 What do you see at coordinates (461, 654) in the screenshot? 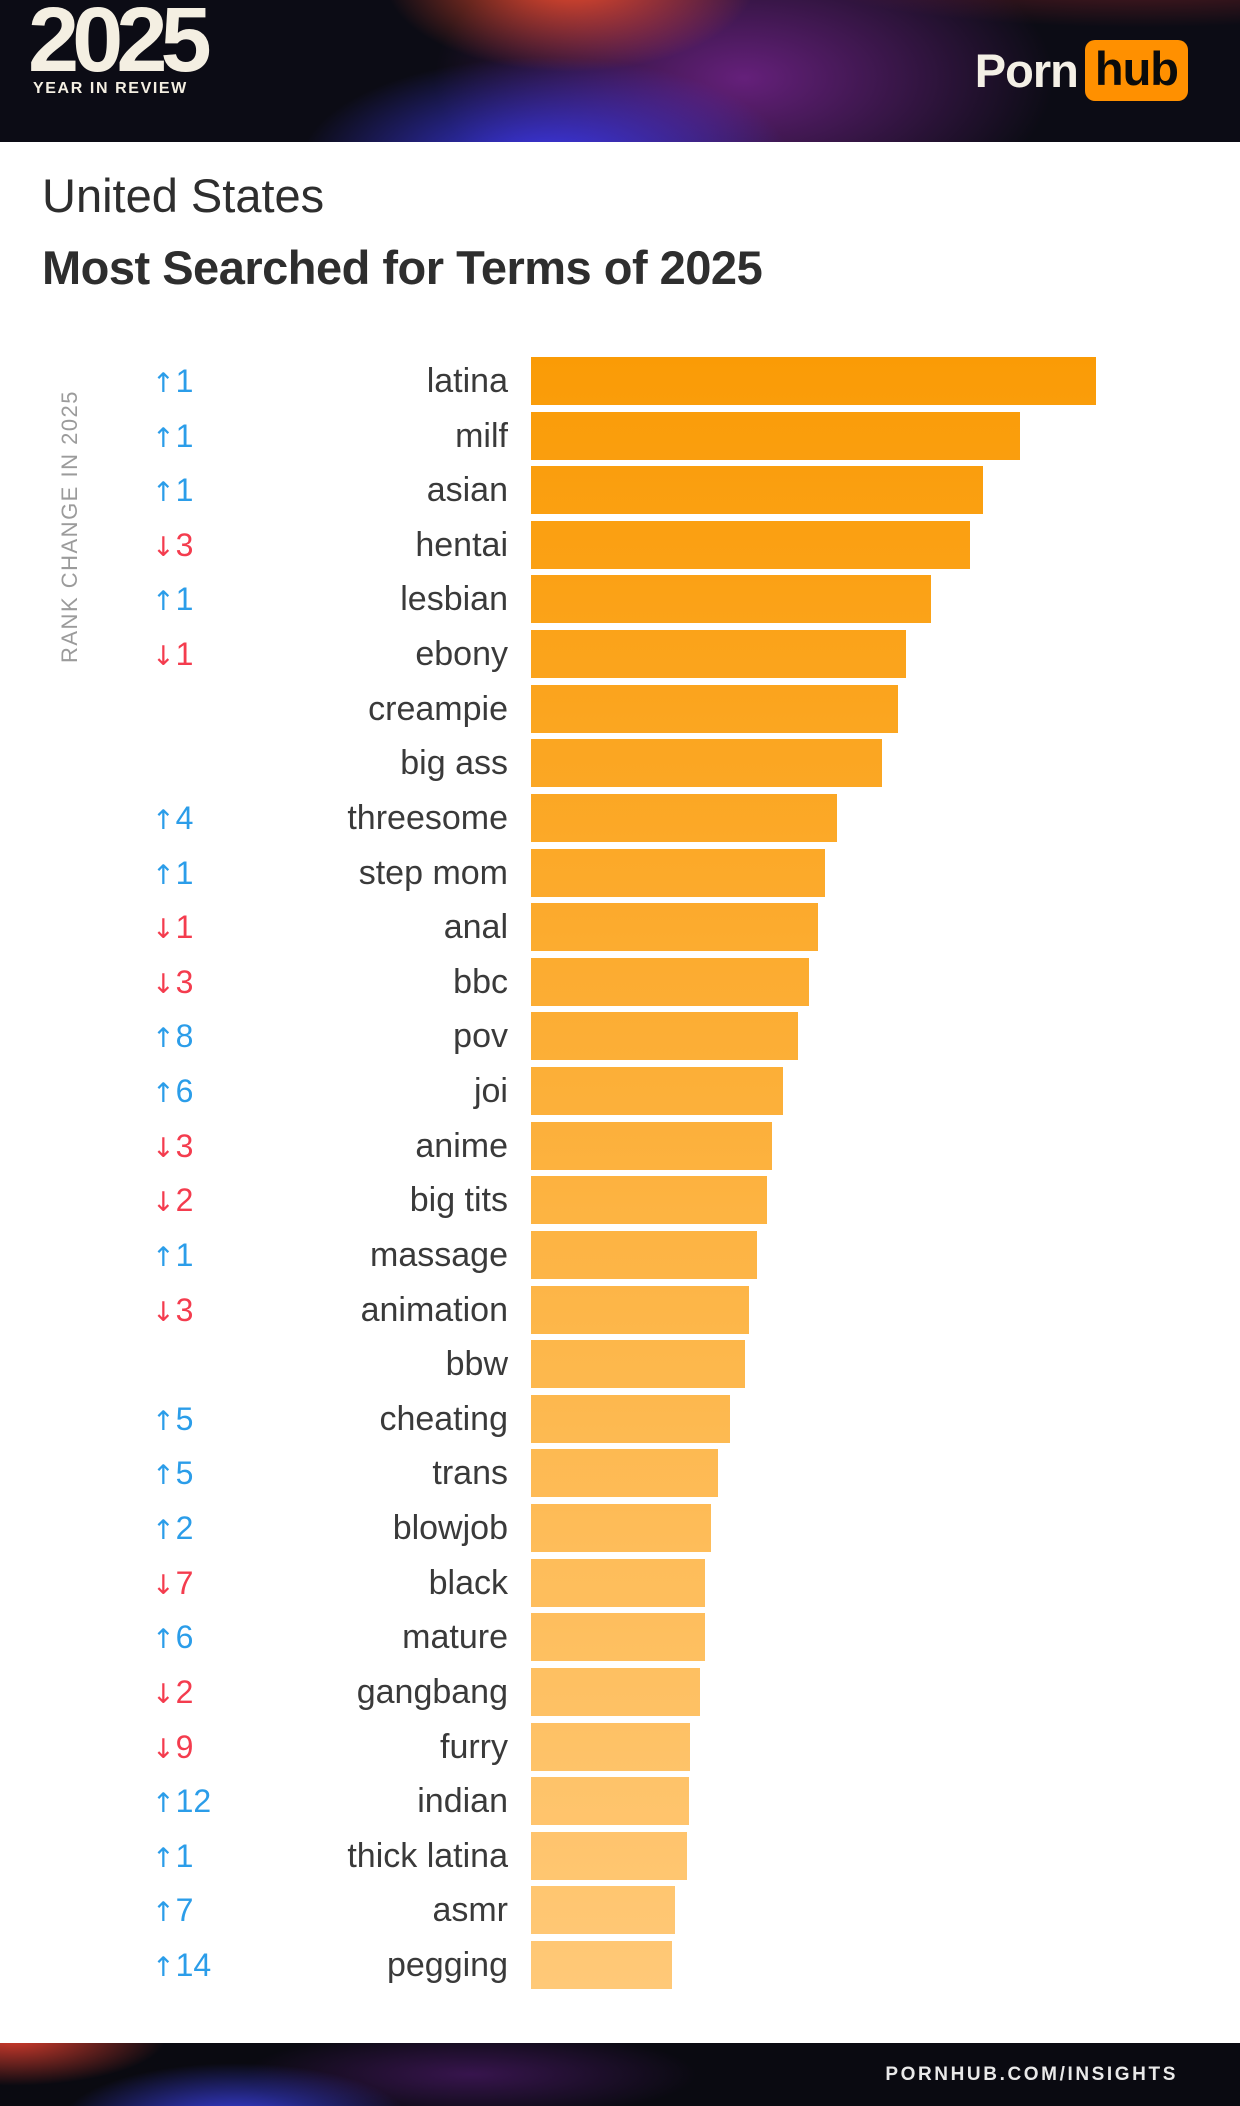
I see `term-label: ebony` at bounding box center [461, 654].